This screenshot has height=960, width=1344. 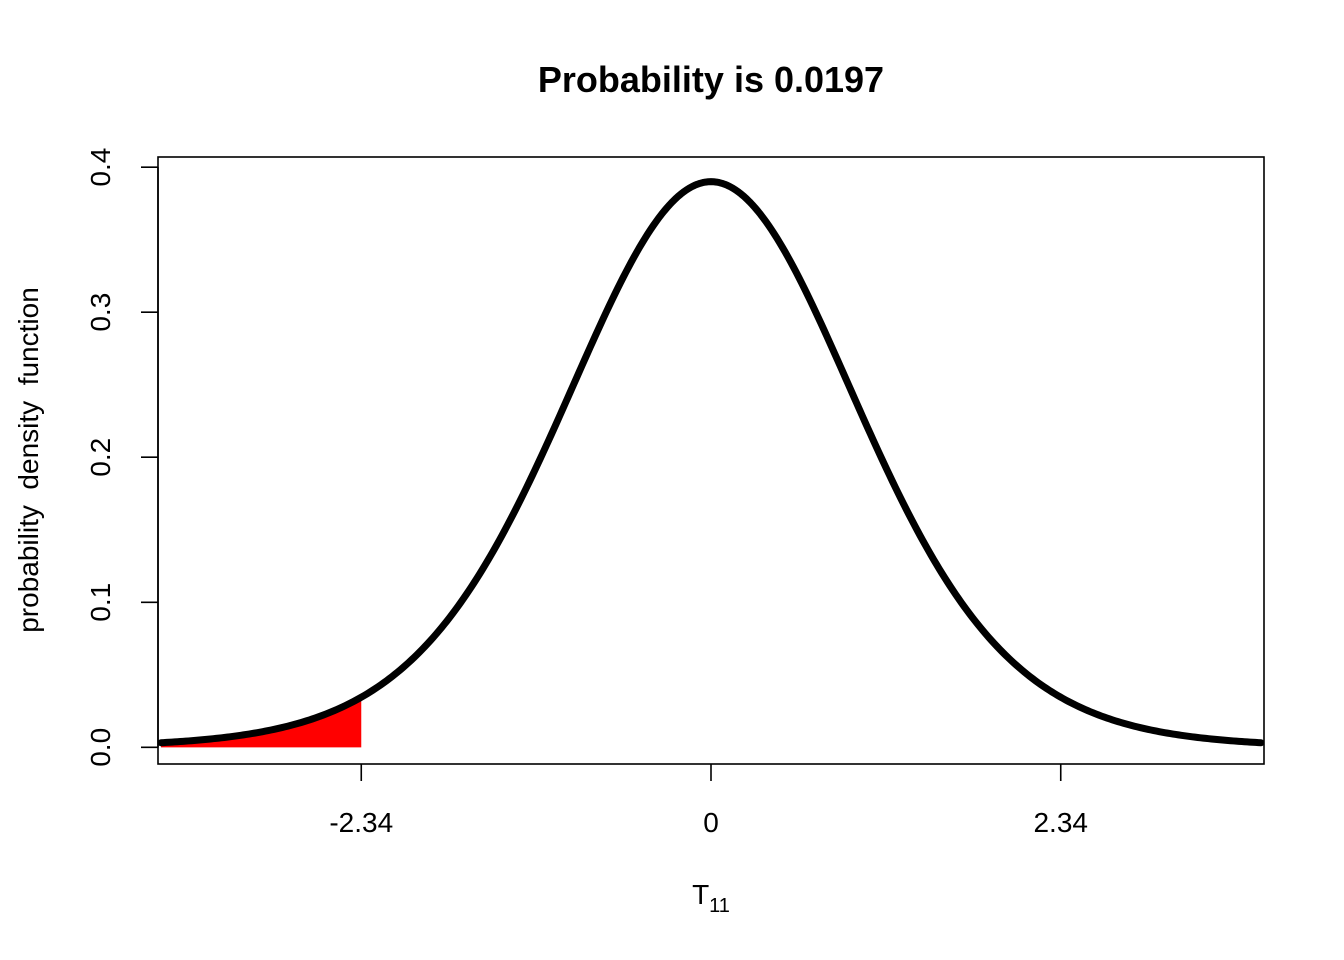 I want to click on x-axis: -2.34 0 2.34, so click(x=708, y=801).